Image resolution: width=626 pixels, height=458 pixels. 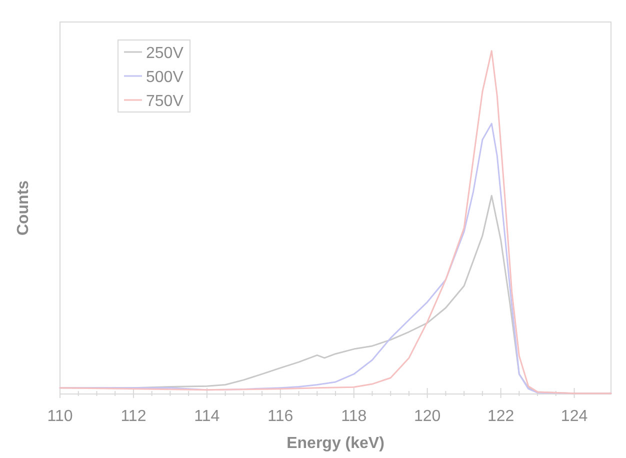 I want to click on x-tick-label: 112, so click(x=133, y=416).